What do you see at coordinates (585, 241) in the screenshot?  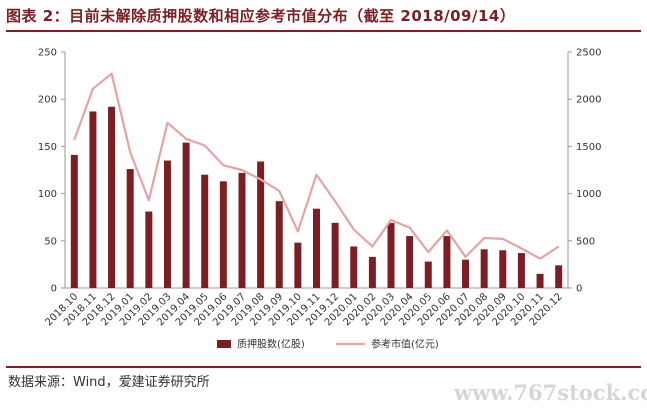 I see `right-axis-tick-label: 500` at bounding box center [585, 241].